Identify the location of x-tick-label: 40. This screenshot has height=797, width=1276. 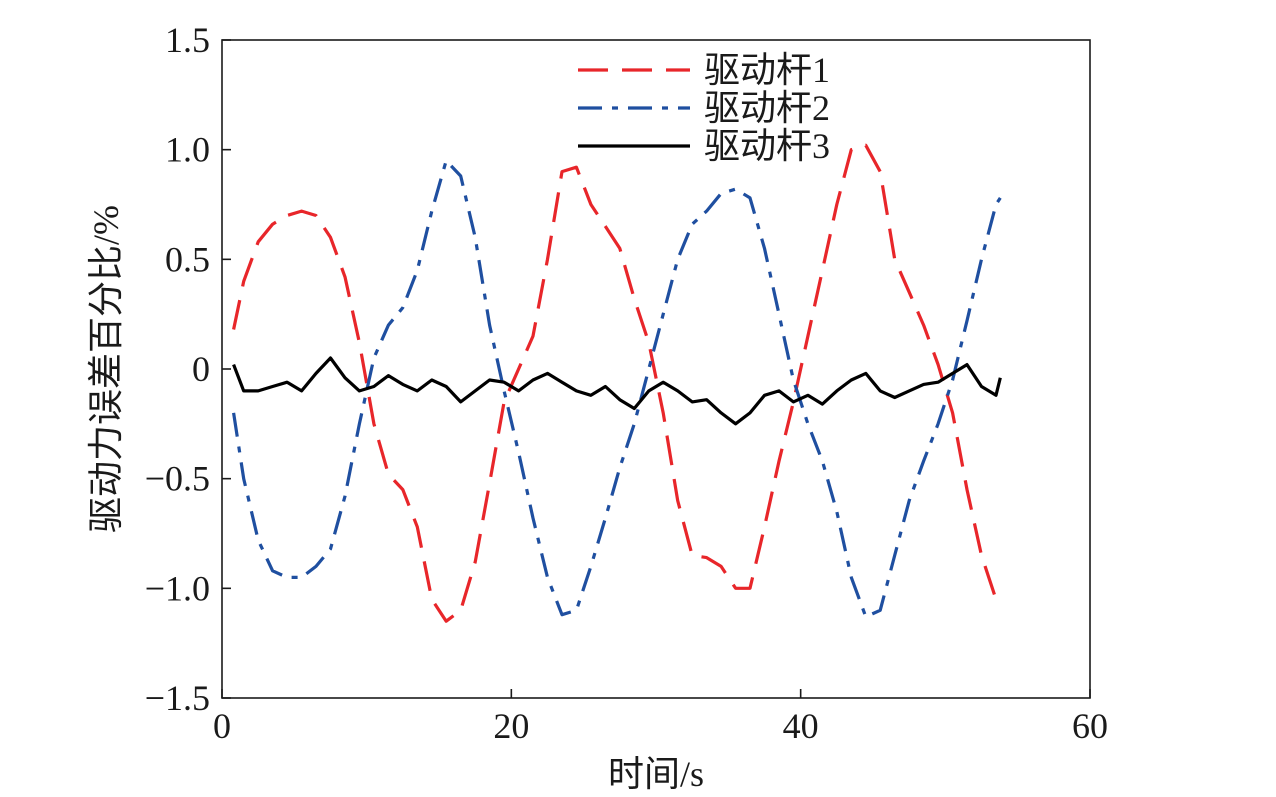
(801, 726).